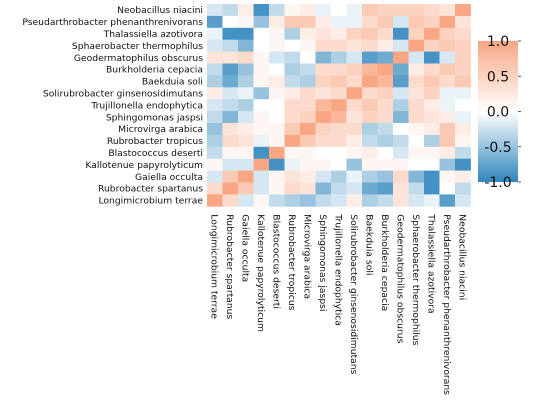 The height and width of the screenshot is (413, 550). Describe the element at coordinates (137, 46) in the screenshot. I see `row-label: Sphaerobacter thermophilus` at that location.